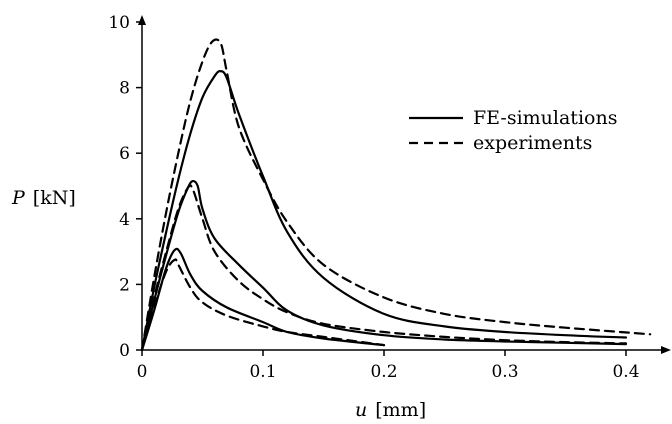  What do you see at coordinates (124, 351) in the screenshot?
I see `y-tick-label: 0` at bounding box center [124, 351].